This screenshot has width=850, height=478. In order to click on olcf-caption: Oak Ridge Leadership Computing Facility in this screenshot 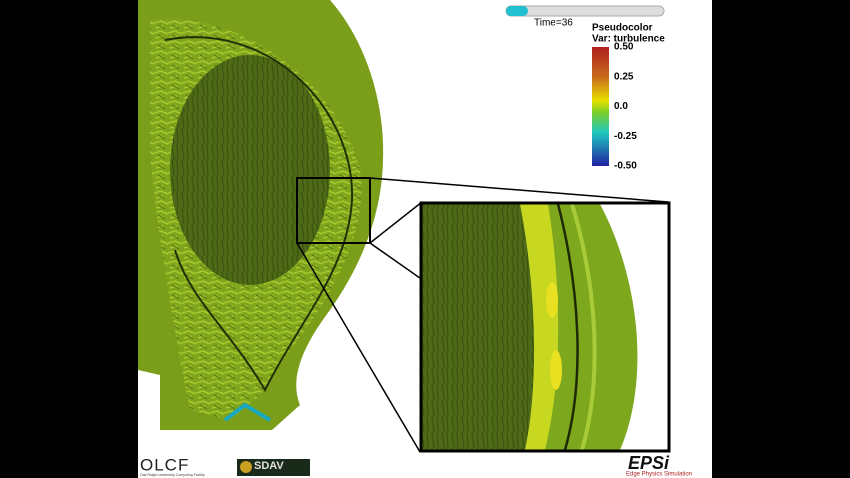, I will do `click(172, 475)`.